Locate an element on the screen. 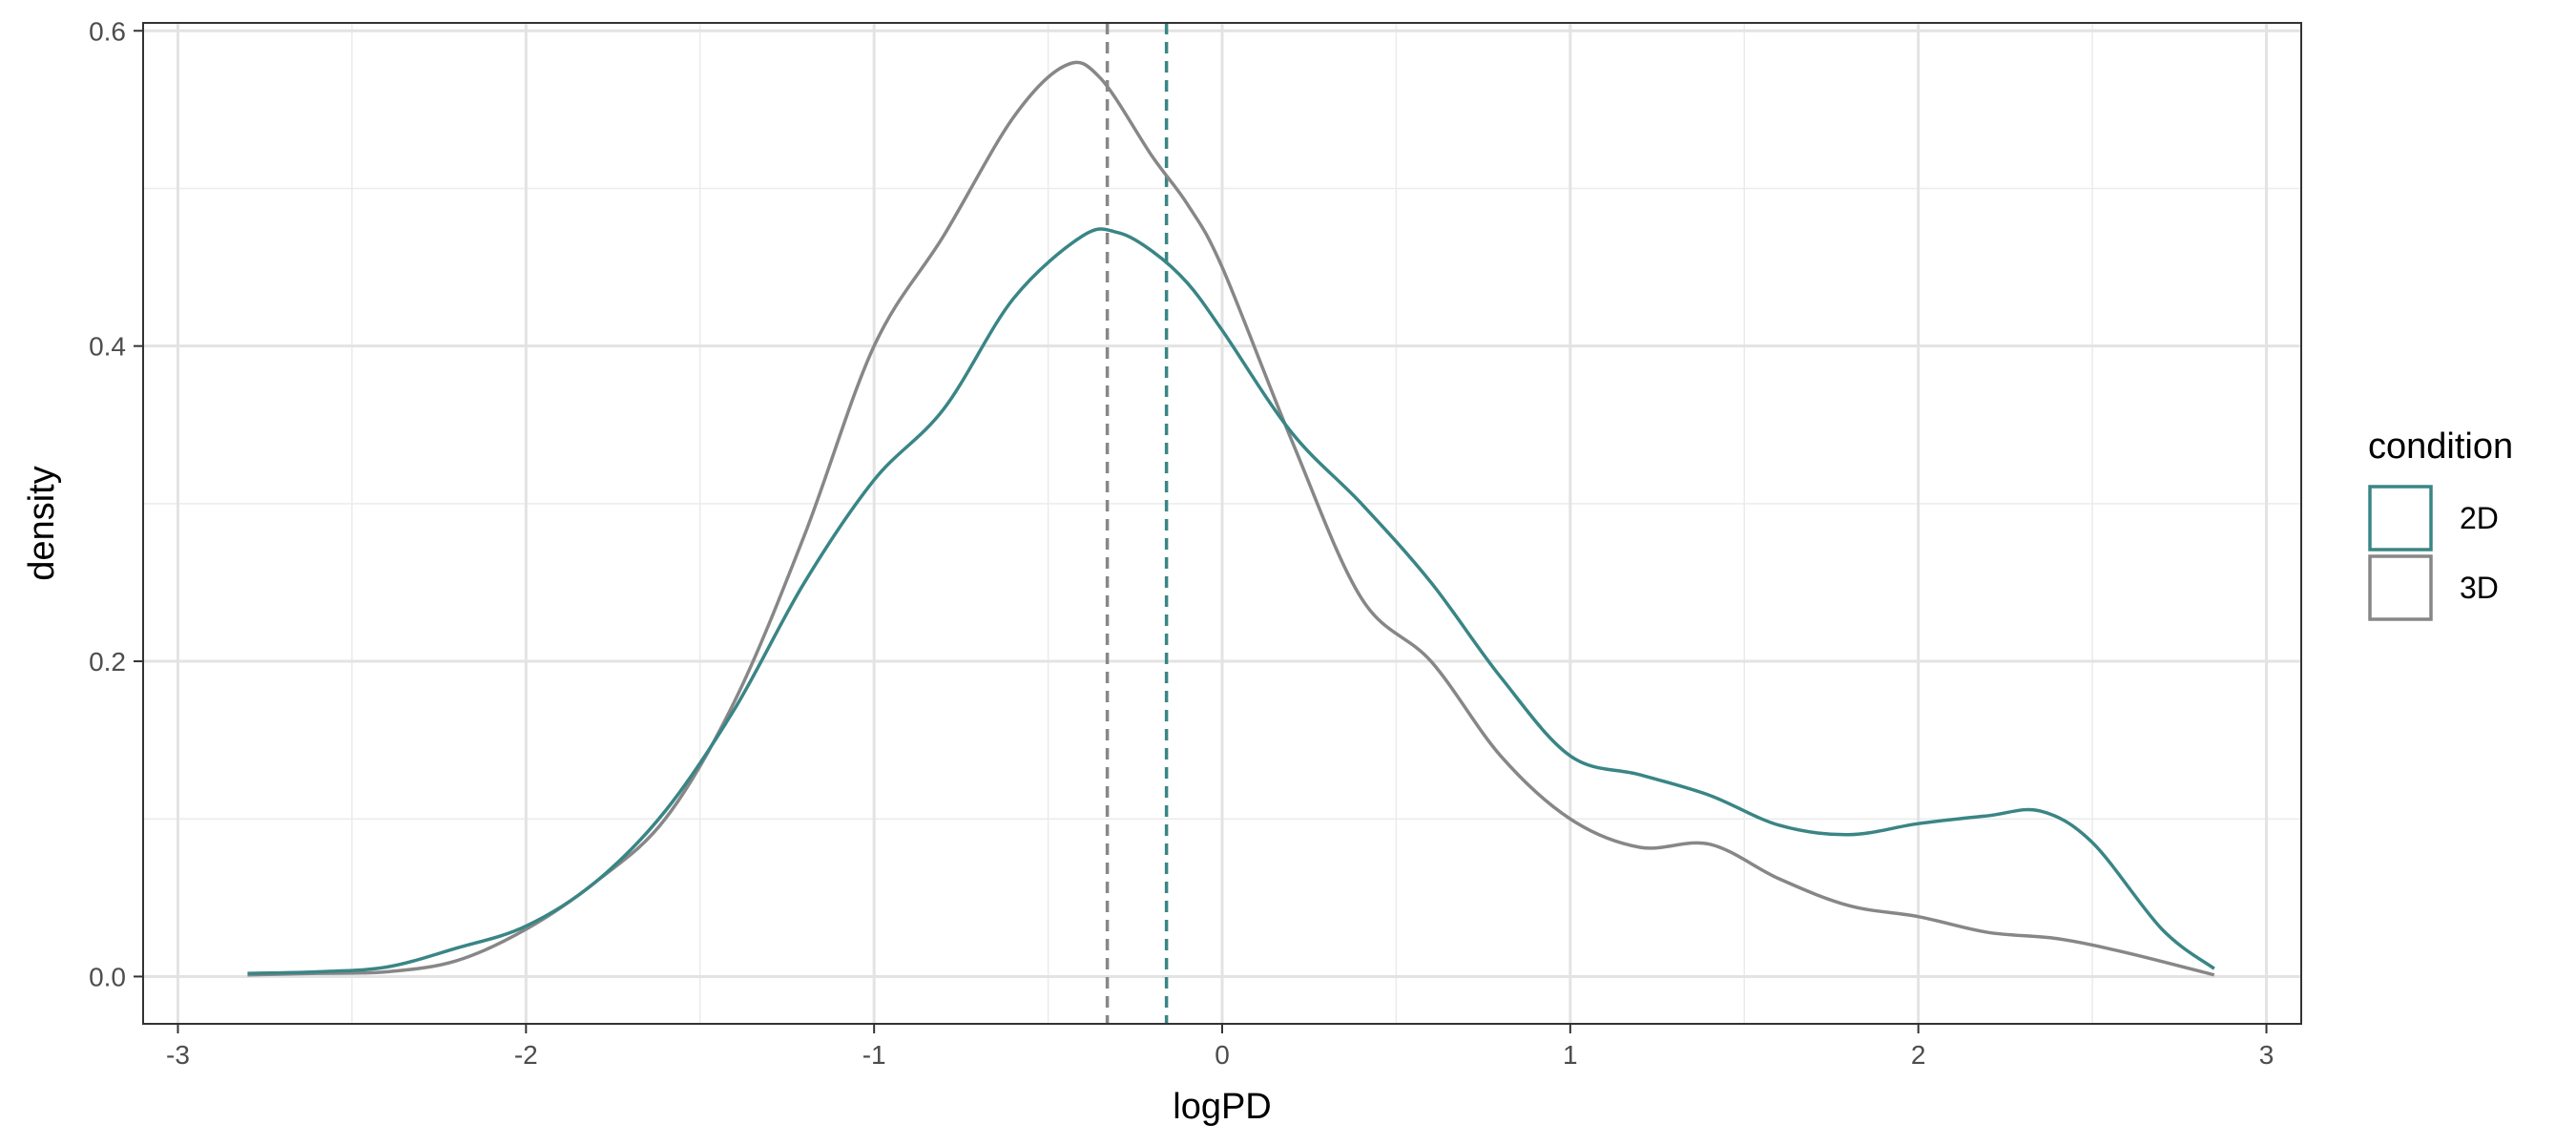 The image size is (2576, 1145). legend-label-2D: 2D is located at coordinates (2479, 518).